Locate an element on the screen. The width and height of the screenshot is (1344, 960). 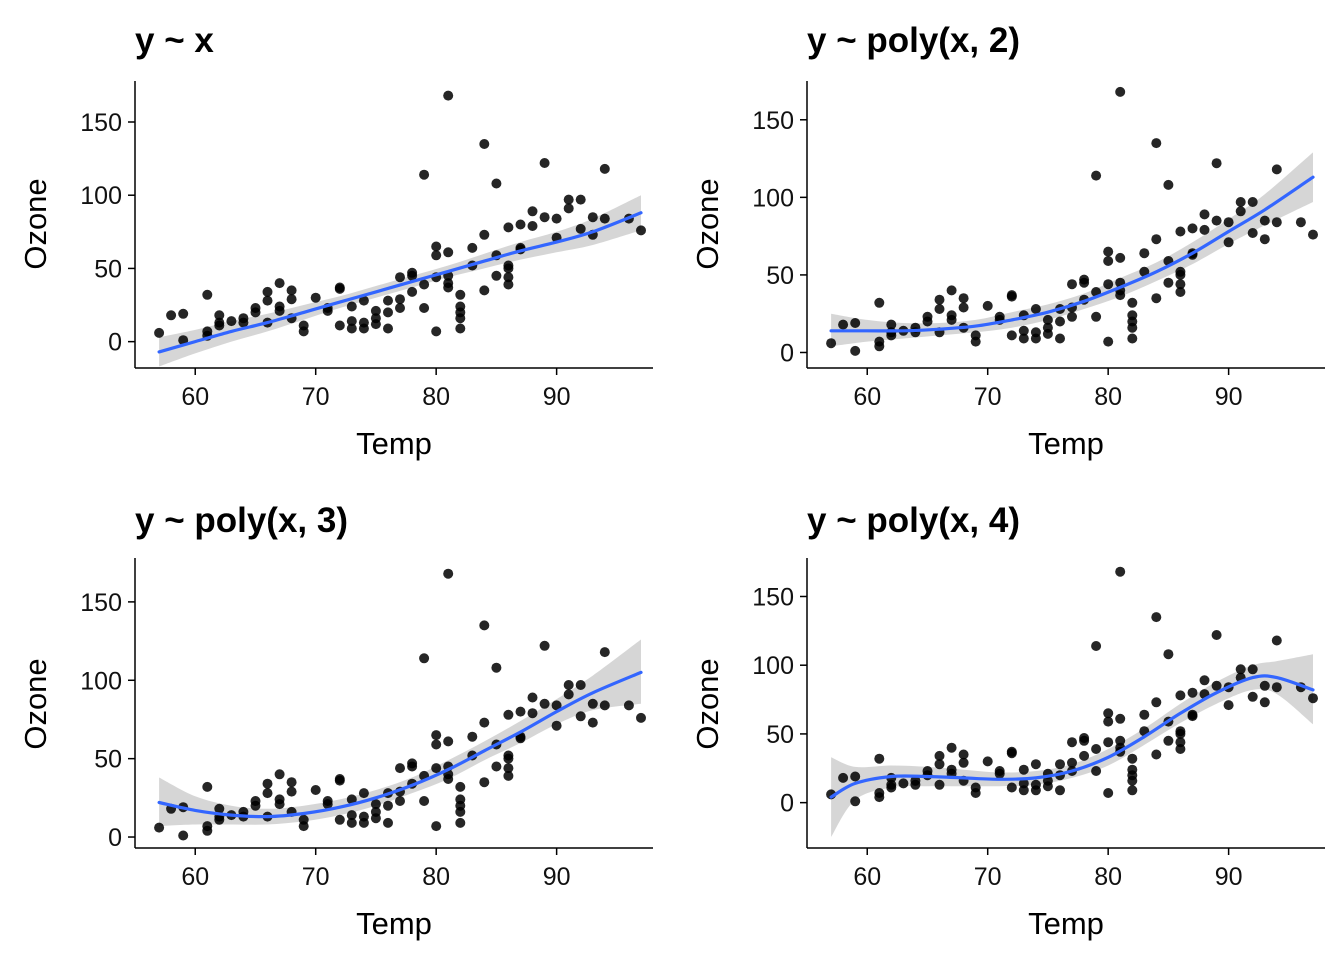
x-axis-ticks: 60 70 80 90 is located at coordinates (1048, 389).